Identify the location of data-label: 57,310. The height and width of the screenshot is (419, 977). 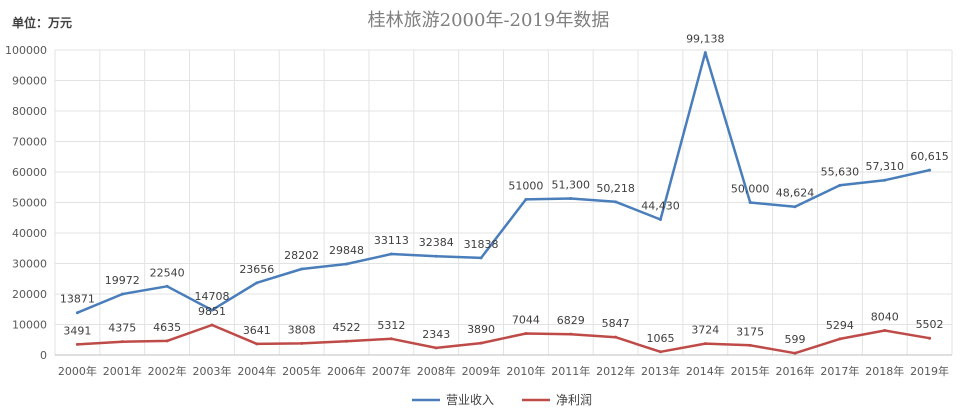
(884, 166).